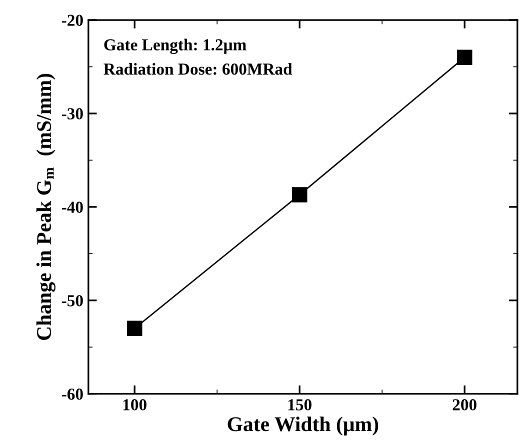 Image resolution: width=520 pixels, height=445 pixels. What do you see at coordinates (175, 46) in the screenshot?
I see `annotation: Gate Length: 1.2μm` at bounding box center [175, 46].